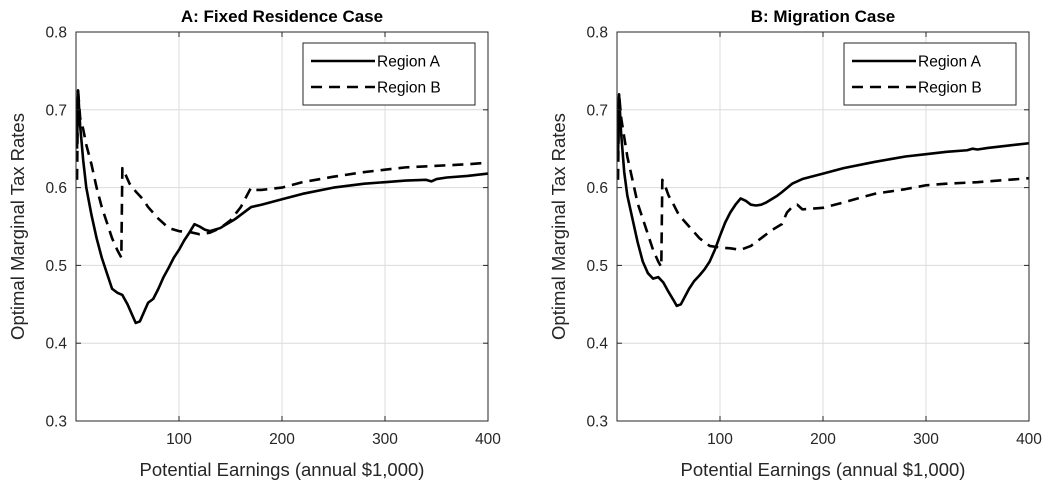 The width and height of the screenshot is (1050, 495). What do you see at coordinates (823, 16) in the screenshot?
I see `panel-b-title: B: Migration Case` at bounding box center [823, 16].